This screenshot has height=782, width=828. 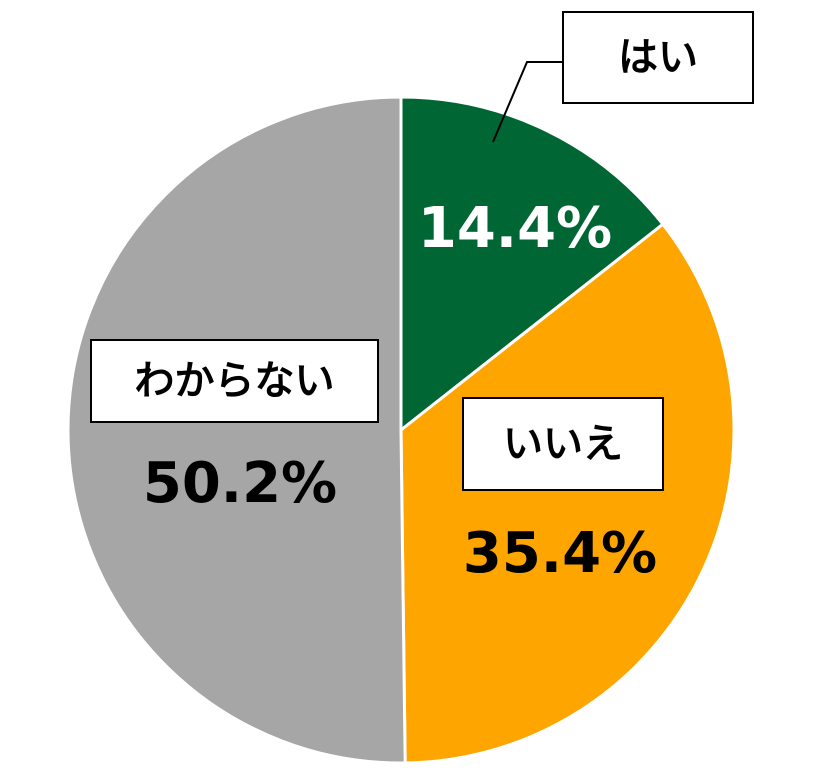 I want to click on value-label: 50.2%, so click(x=240, y=483).